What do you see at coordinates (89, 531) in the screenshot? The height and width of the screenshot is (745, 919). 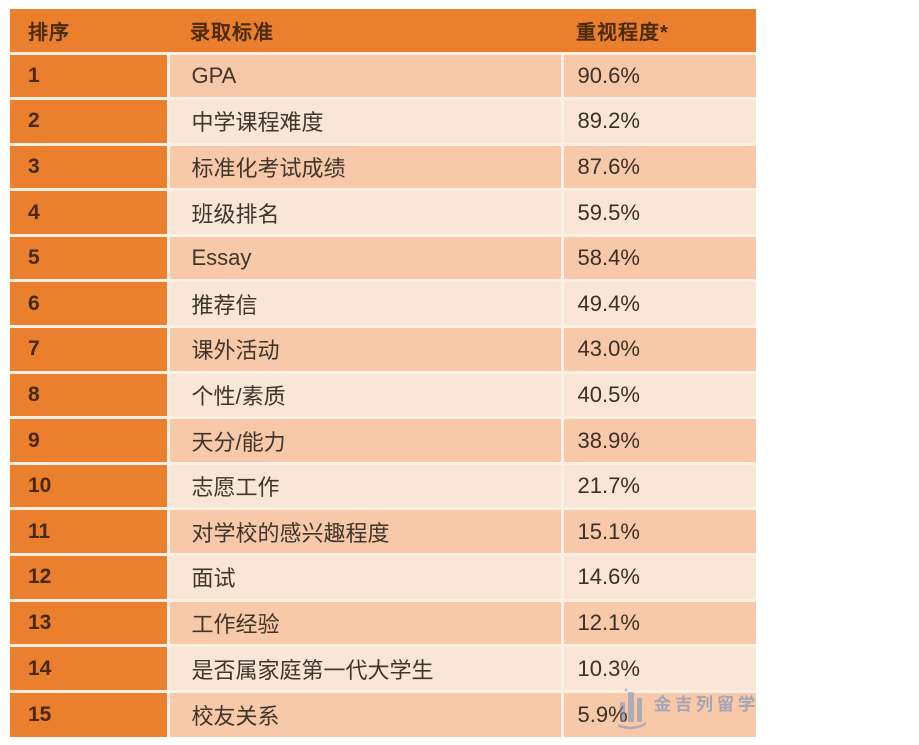 I see `rank-cell: 11` at bounding box center [89, 531].